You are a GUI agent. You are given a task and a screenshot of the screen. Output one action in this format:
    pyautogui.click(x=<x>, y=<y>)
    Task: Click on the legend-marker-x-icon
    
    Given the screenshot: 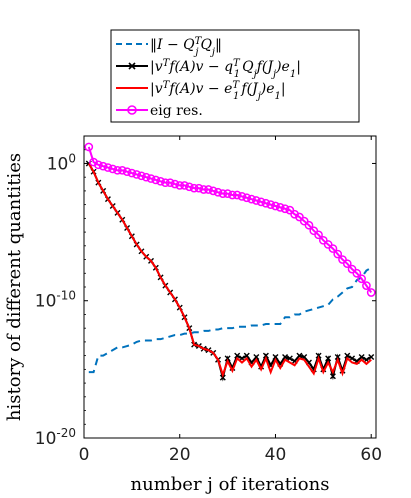 What is the action you would take?
    pyautogui.click(x=132, y=66)
    